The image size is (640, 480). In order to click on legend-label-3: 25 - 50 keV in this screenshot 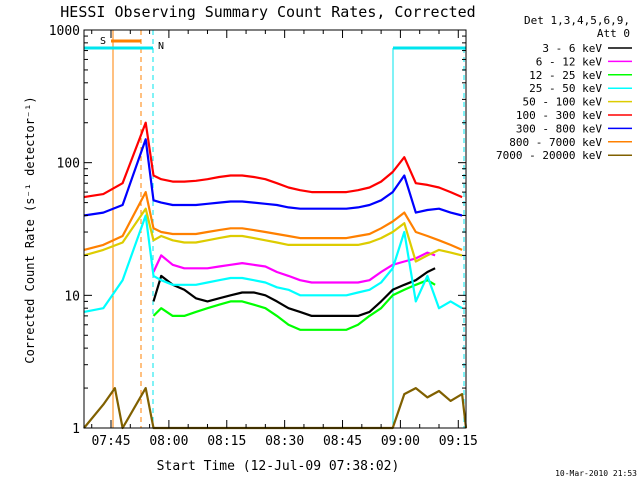, I will do `click(565, 88)`.